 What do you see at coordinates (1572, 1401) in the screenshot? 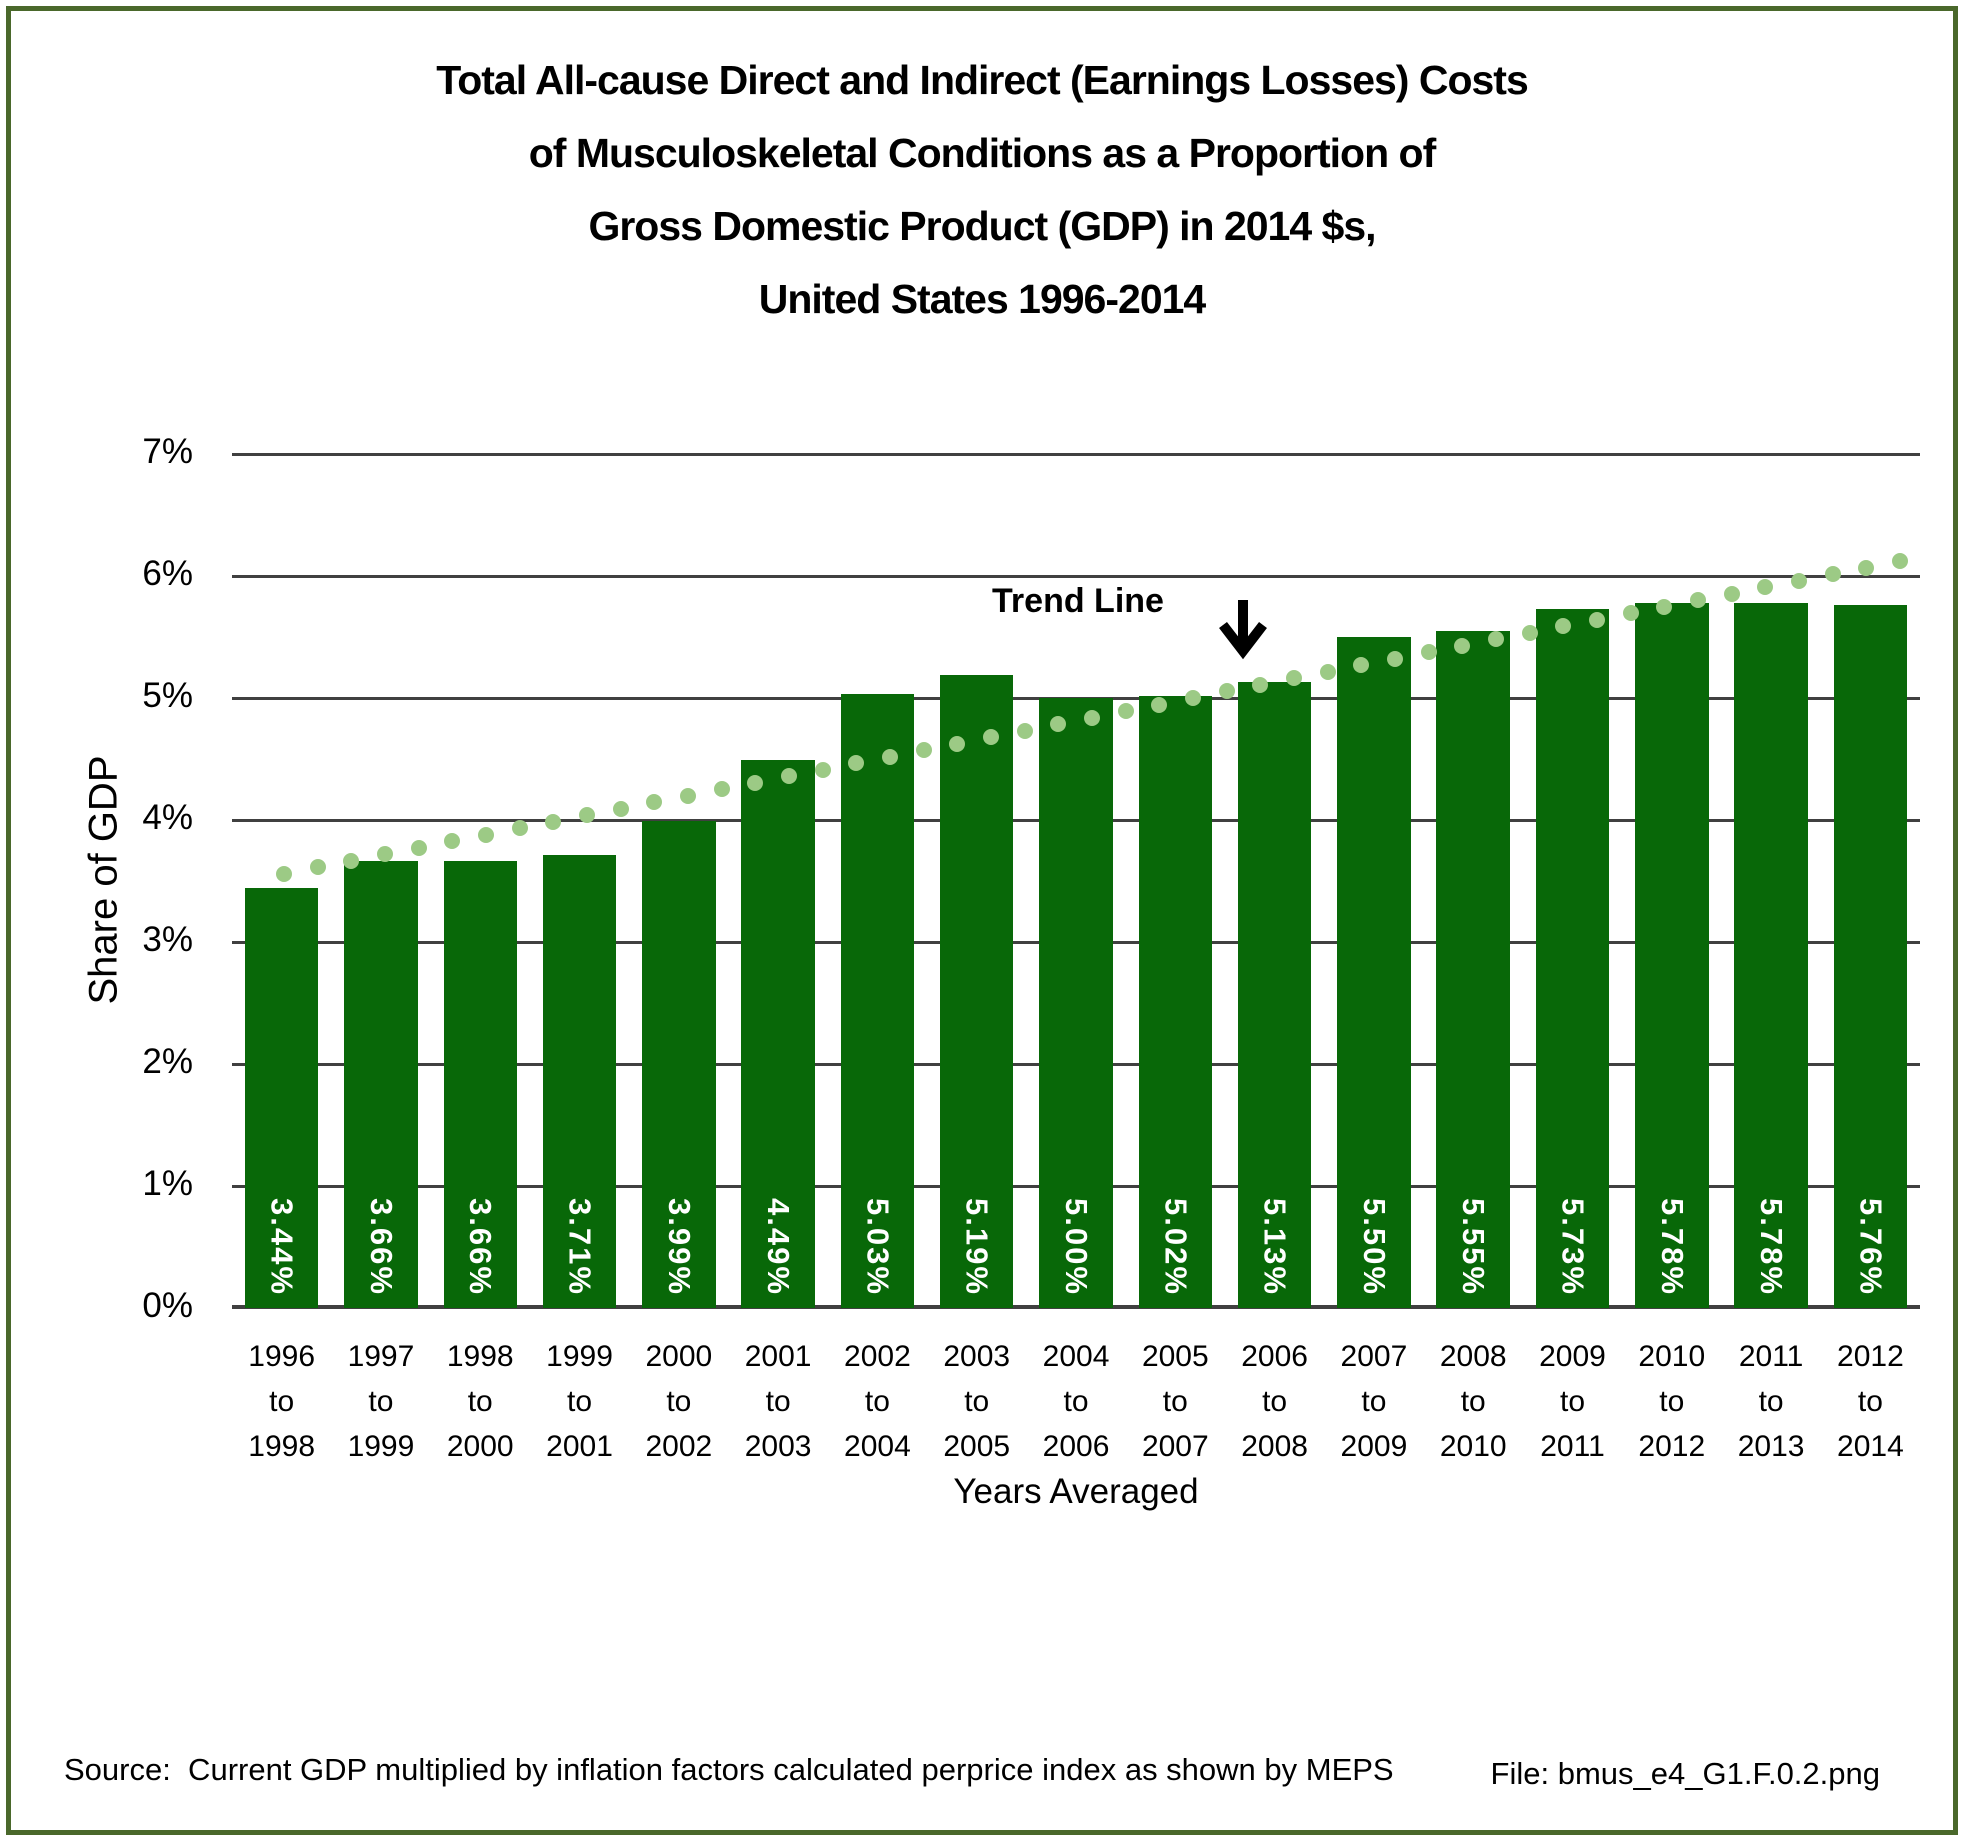
I see `x-tick-label: 2009 to 2011` at bounding box center [1572, 1401].